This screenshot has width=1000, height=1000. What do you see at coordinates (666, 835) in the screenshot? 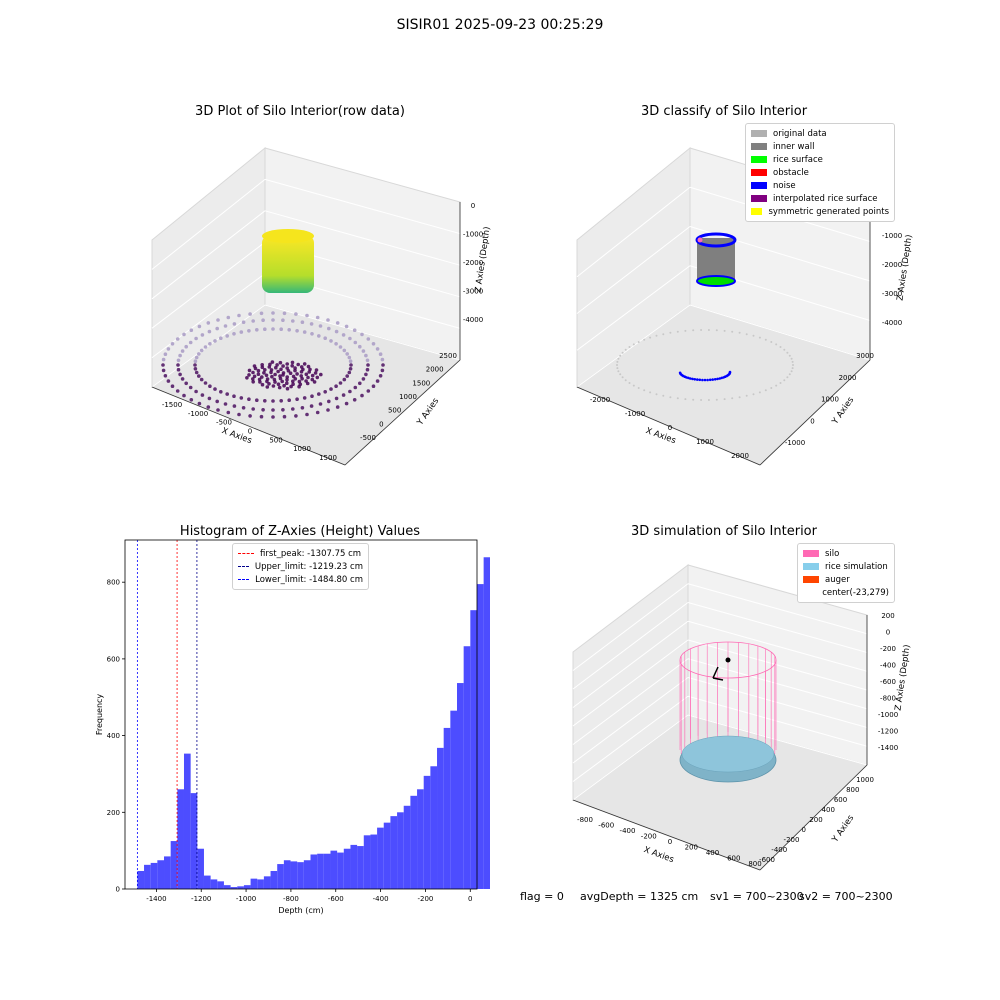
I see `axis-line` at bounding box center [666, 835].